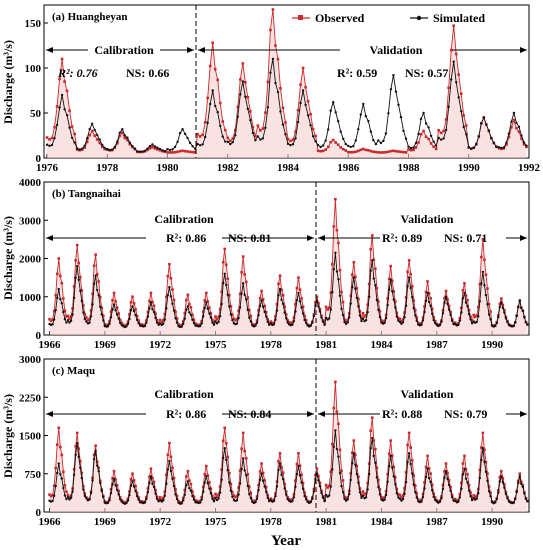 The image size is (543, 550). I want to click on x-tick-label: 1982, so click(228, 168).